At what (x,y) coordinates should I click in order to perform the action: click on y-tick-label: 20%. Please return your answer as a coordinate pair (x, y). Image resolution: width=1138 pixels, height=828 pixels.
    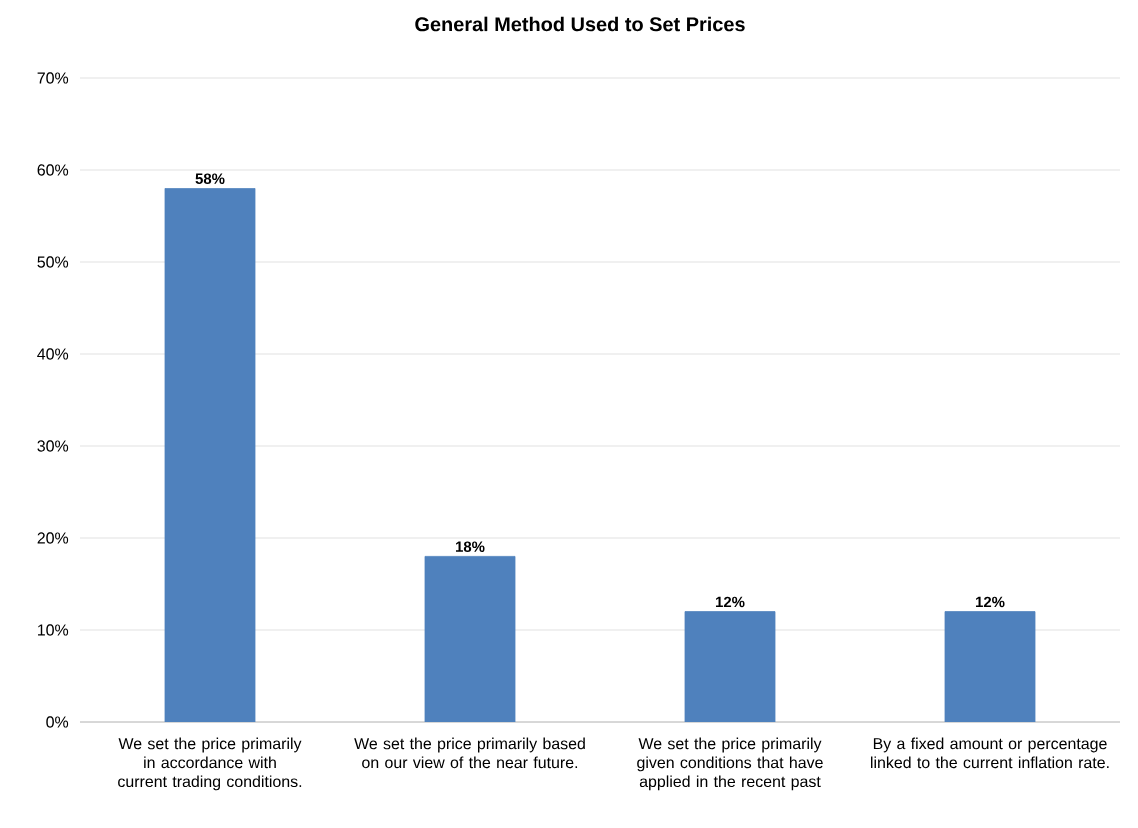
    Looking at the image, I should click on (53, 538).